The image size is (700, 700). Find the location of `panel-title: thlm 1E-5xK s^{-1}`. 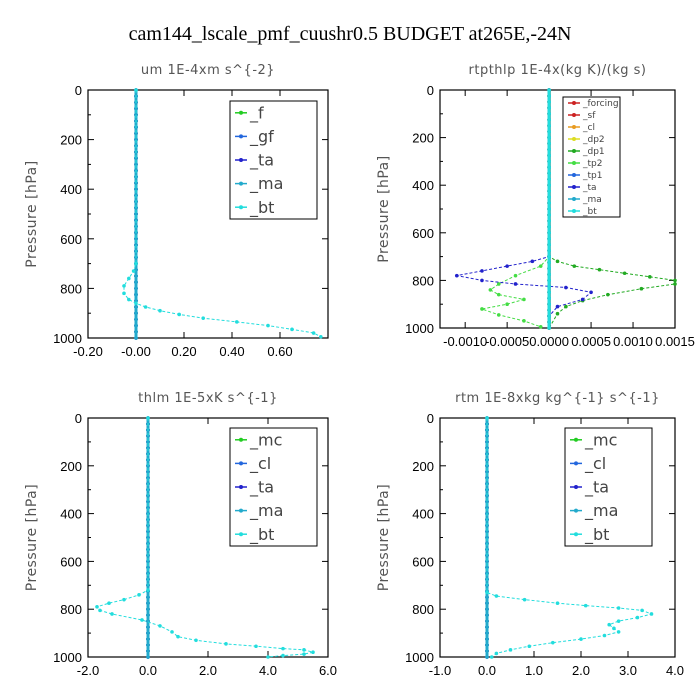

panel-title: thlm 1E-5xK s^{-1} is located at coordinates (208, 398).